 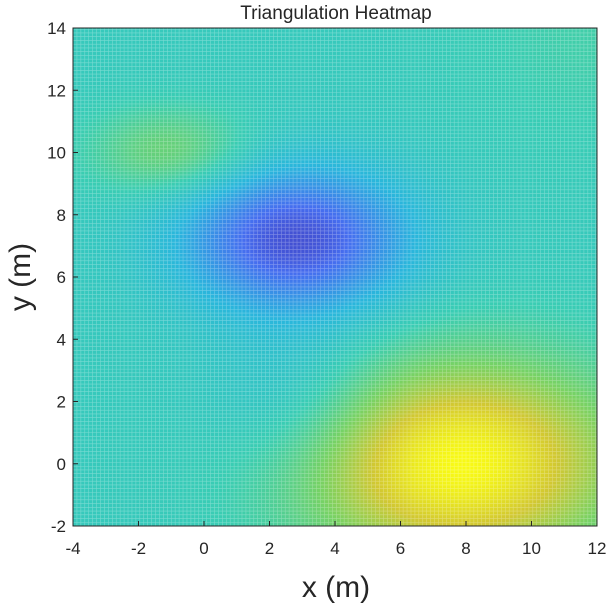 I want to click on x-tick-label: -2, so click(x=138, y=548).